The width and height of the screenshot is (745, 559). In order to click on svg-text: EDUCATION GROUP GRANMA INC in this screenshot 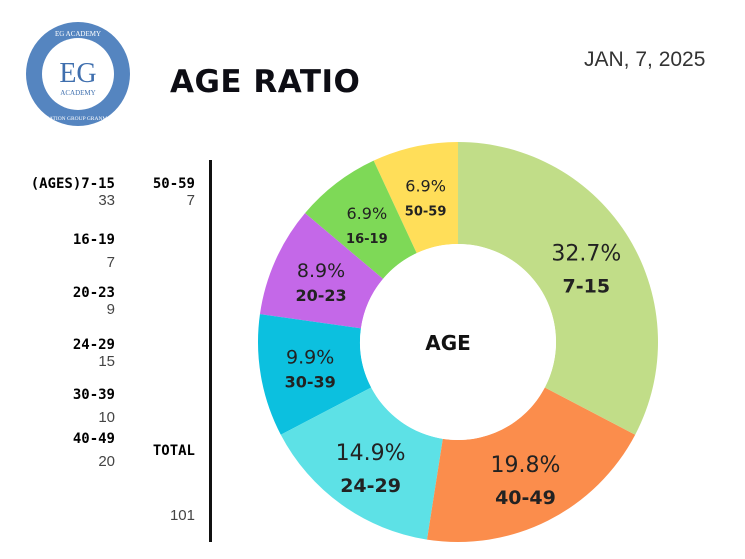, I will do `click(78, 119)`.